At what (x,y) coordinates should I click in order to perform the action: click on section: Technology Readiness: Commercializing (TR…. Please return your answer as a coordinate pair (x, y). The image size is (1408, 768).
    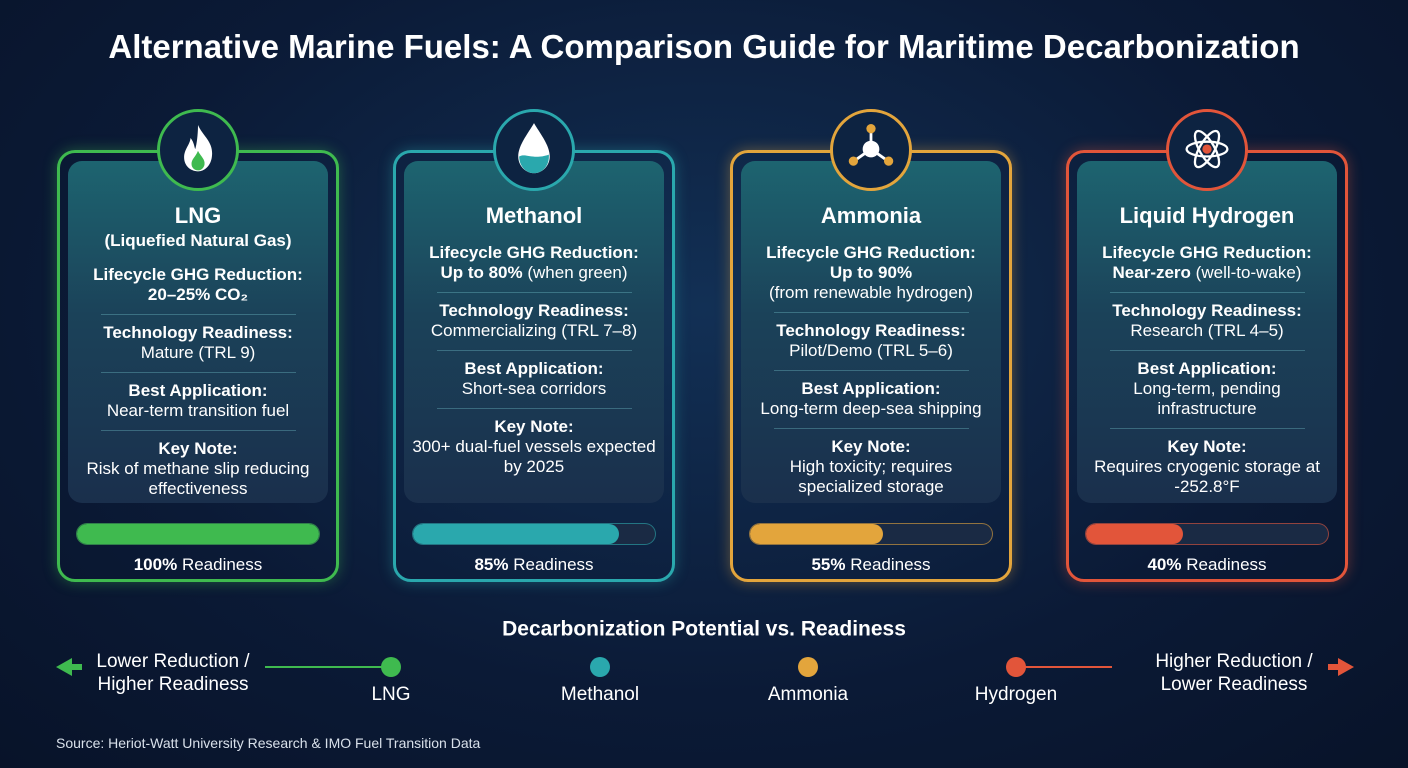
    Looking at the image, I should click on (534, 321).